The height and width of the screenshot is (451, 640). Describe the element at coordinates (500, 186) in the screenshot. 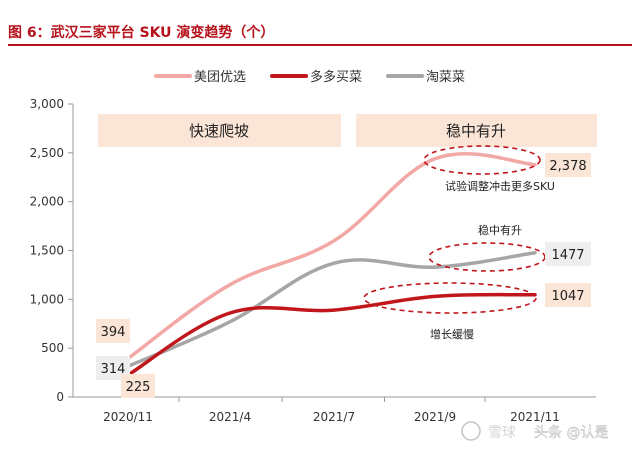

I see `annotation-meituan: 试验调整冲击更多SKU` at that location.